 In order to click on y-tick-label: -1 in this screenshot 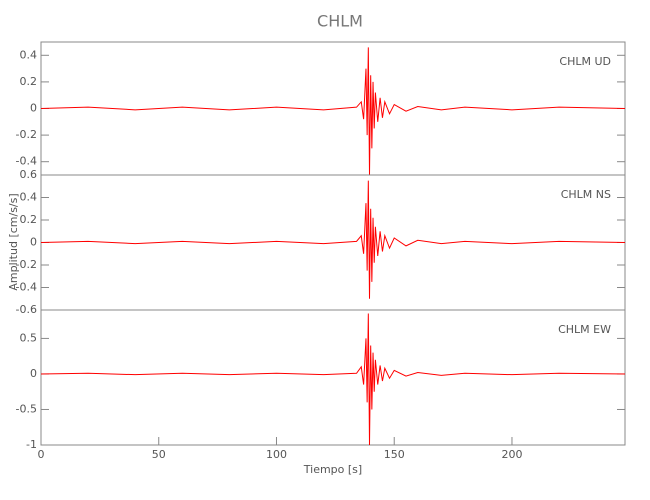, I will do `click(31, 444)`.